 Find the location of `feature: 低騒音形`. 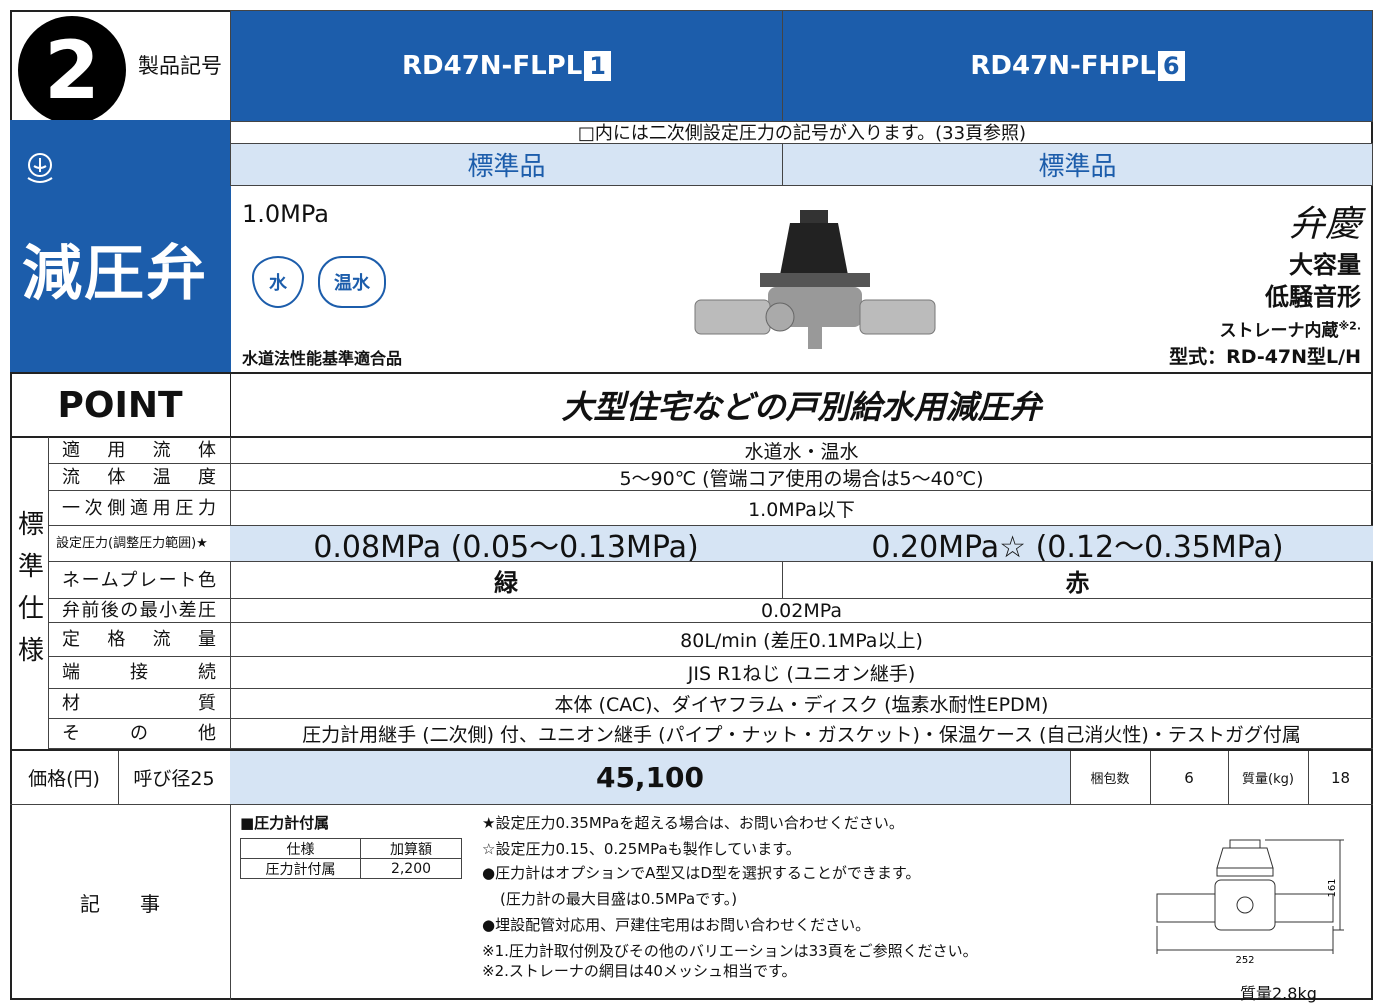

feature: 低騒音形 is located at coordinates (1313, 297).